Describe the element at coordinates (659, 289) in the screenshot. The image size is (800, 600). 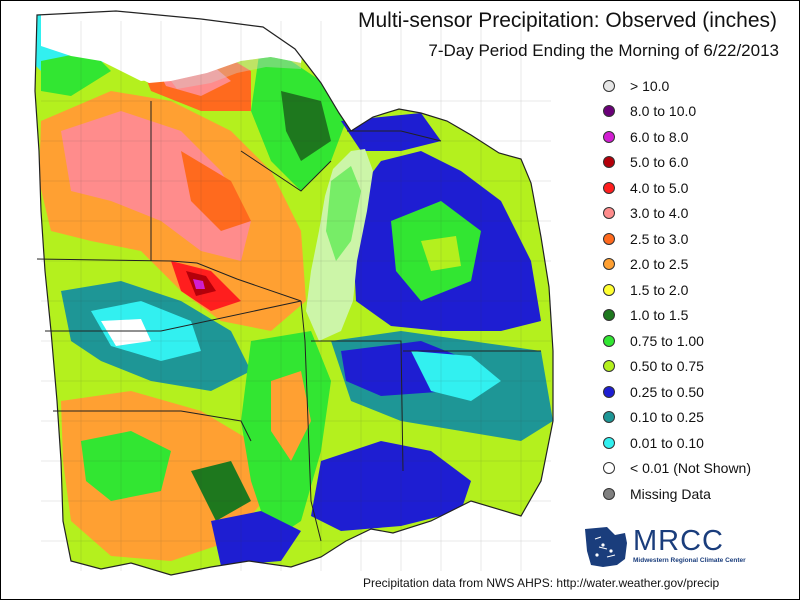
I see `legend-label: 1.5 to 2.0` at that location.